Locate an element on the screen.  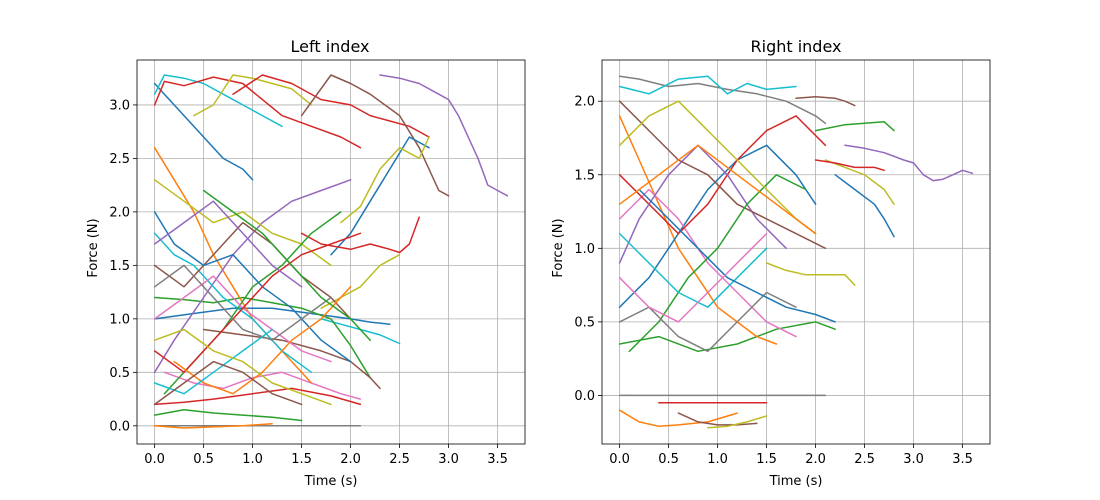
y-tick-label: 2.5 is located at coordinates (119, 159).